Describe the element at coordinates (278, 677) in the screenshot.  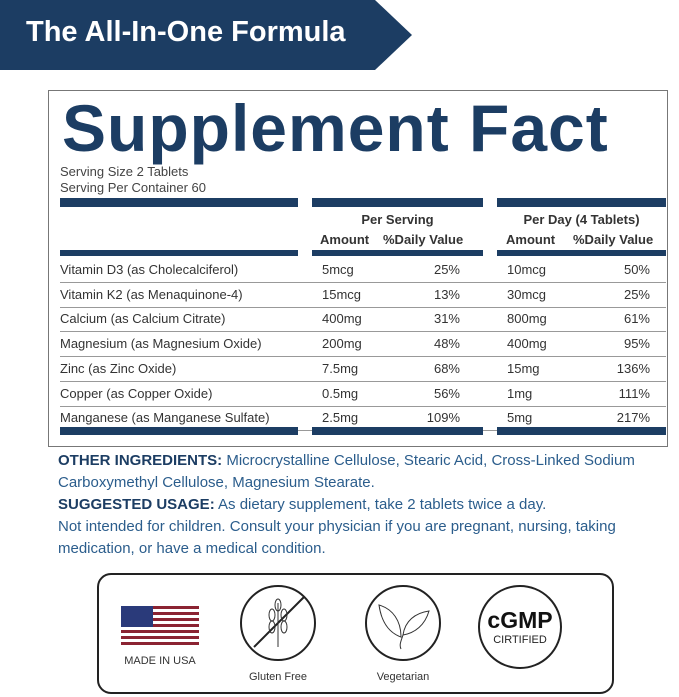
I see `gluten-free-label: Gluten Free` at that location.